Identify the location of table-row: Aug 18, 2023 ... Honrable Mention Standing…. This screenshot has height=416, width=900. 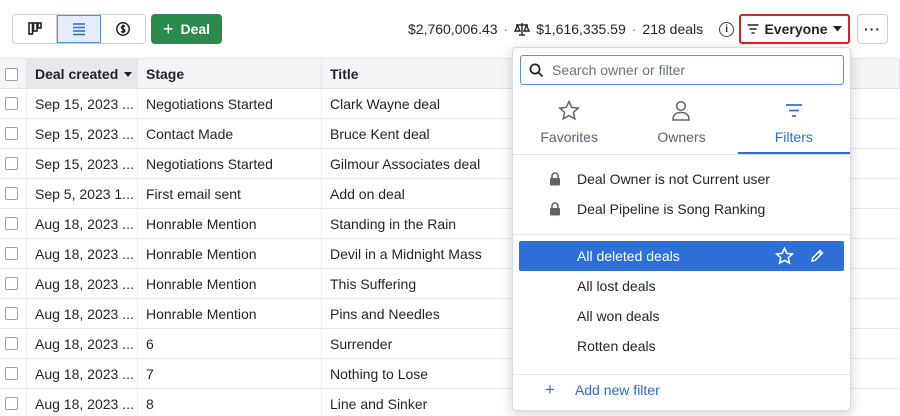
(450, 224).